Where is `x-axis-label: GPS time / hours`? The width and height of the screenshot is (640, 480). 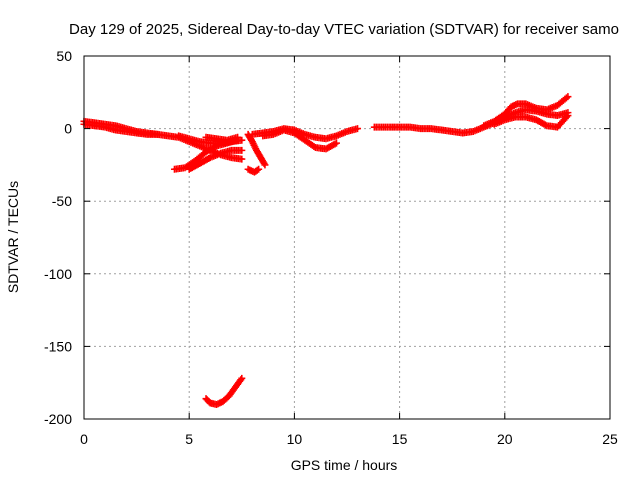
x-axis-label: GPS time / hours is located at coordinates (344, 465).